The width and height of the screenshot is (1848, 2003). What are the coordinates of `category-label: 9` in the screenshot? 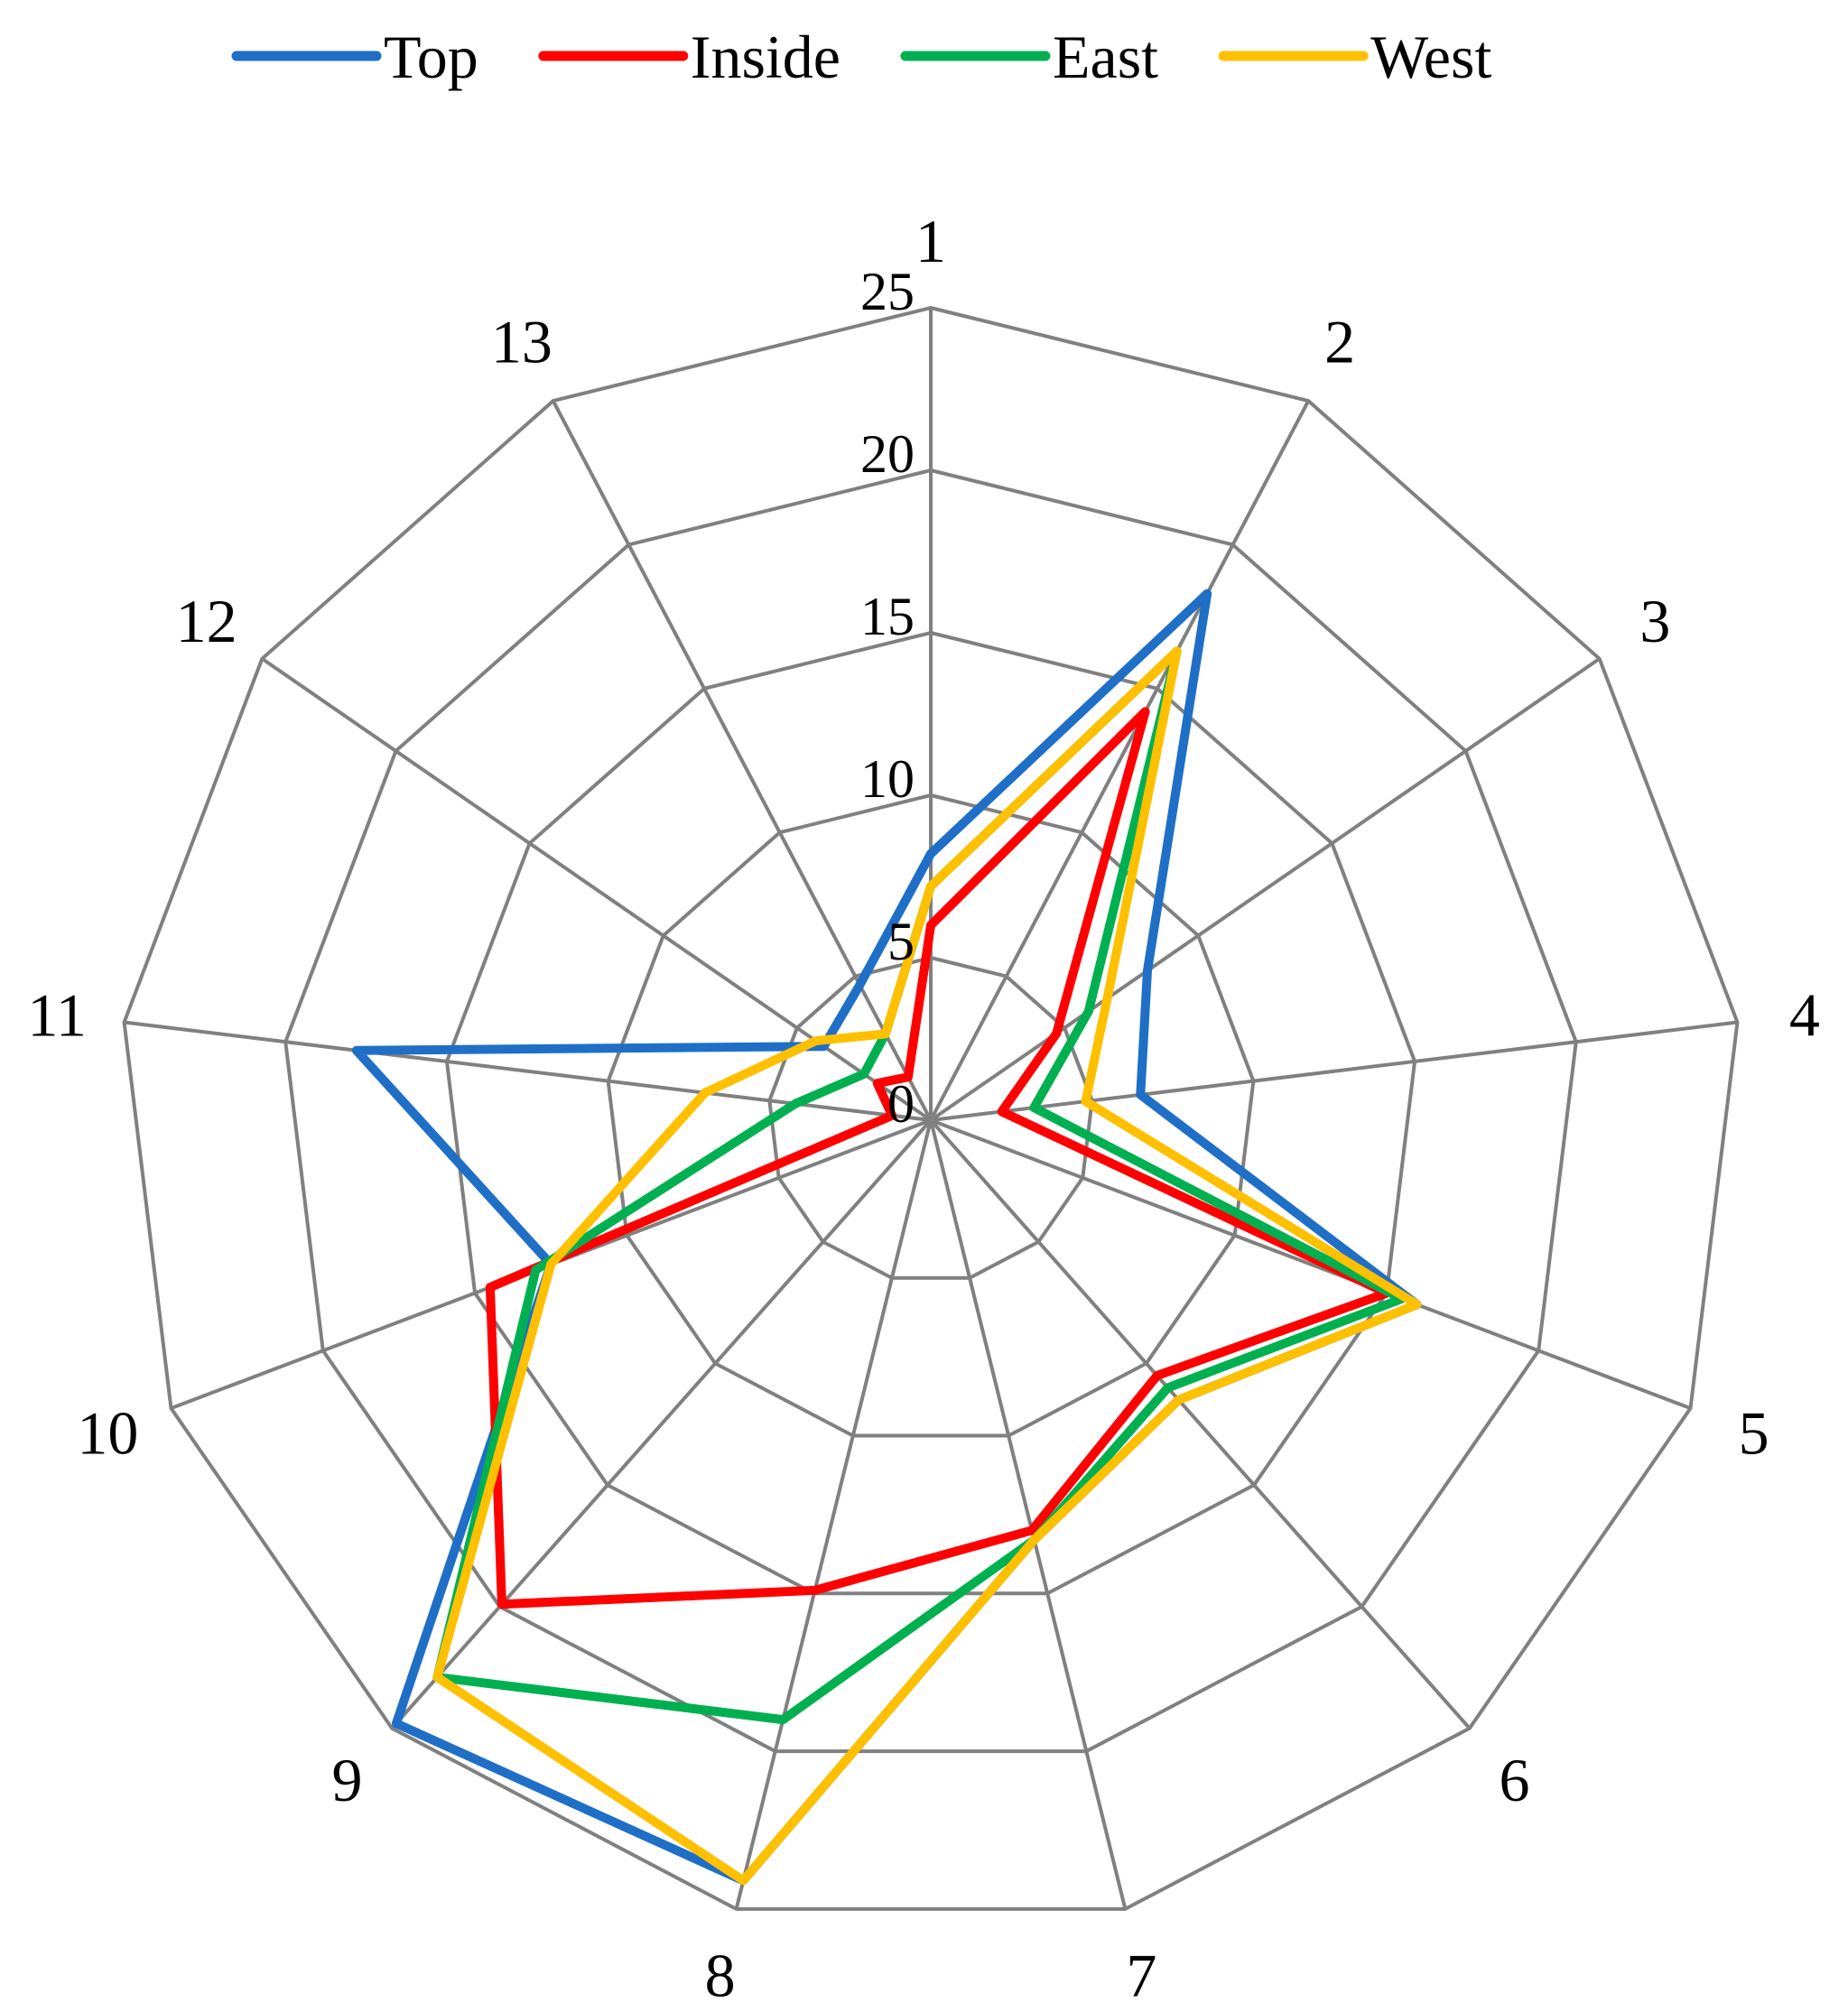 It's located at (346, 1780).